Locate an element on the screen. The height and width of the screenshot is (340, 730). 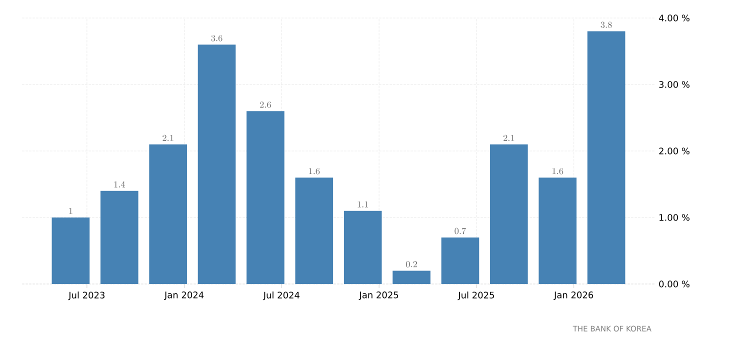
data-label: 3.8 is located at coordinates (606, 25).